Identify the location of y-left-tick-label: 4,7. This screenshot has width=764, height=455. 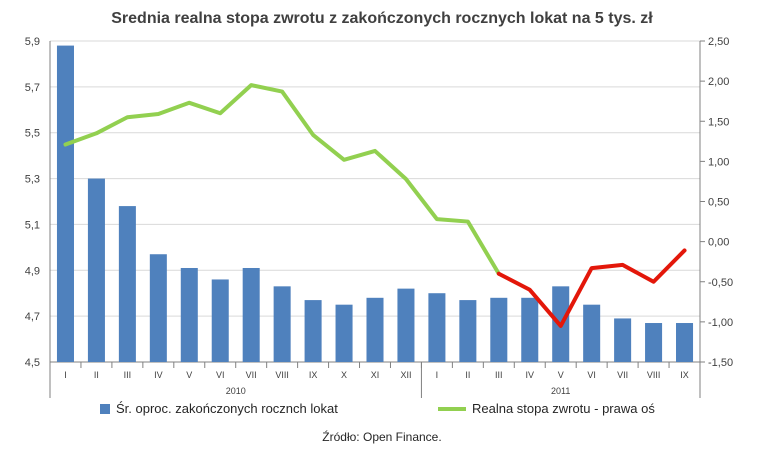
(32, 317).